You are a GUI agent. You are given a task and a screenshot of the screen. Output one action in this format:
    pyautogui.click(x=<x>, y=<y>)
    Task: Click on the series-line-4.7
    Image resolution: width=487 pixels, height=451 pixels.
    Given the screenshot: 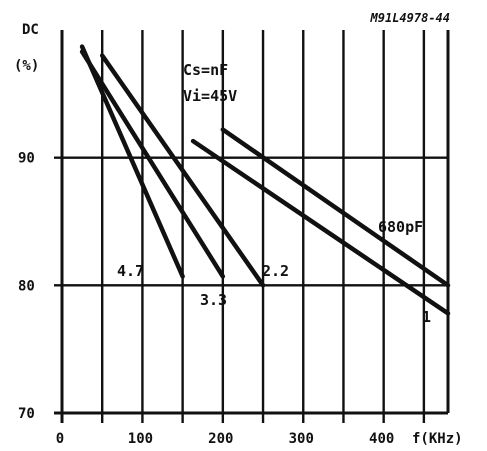 What is the action you would take?
    pyautogui.click(x=132, y=161)
    